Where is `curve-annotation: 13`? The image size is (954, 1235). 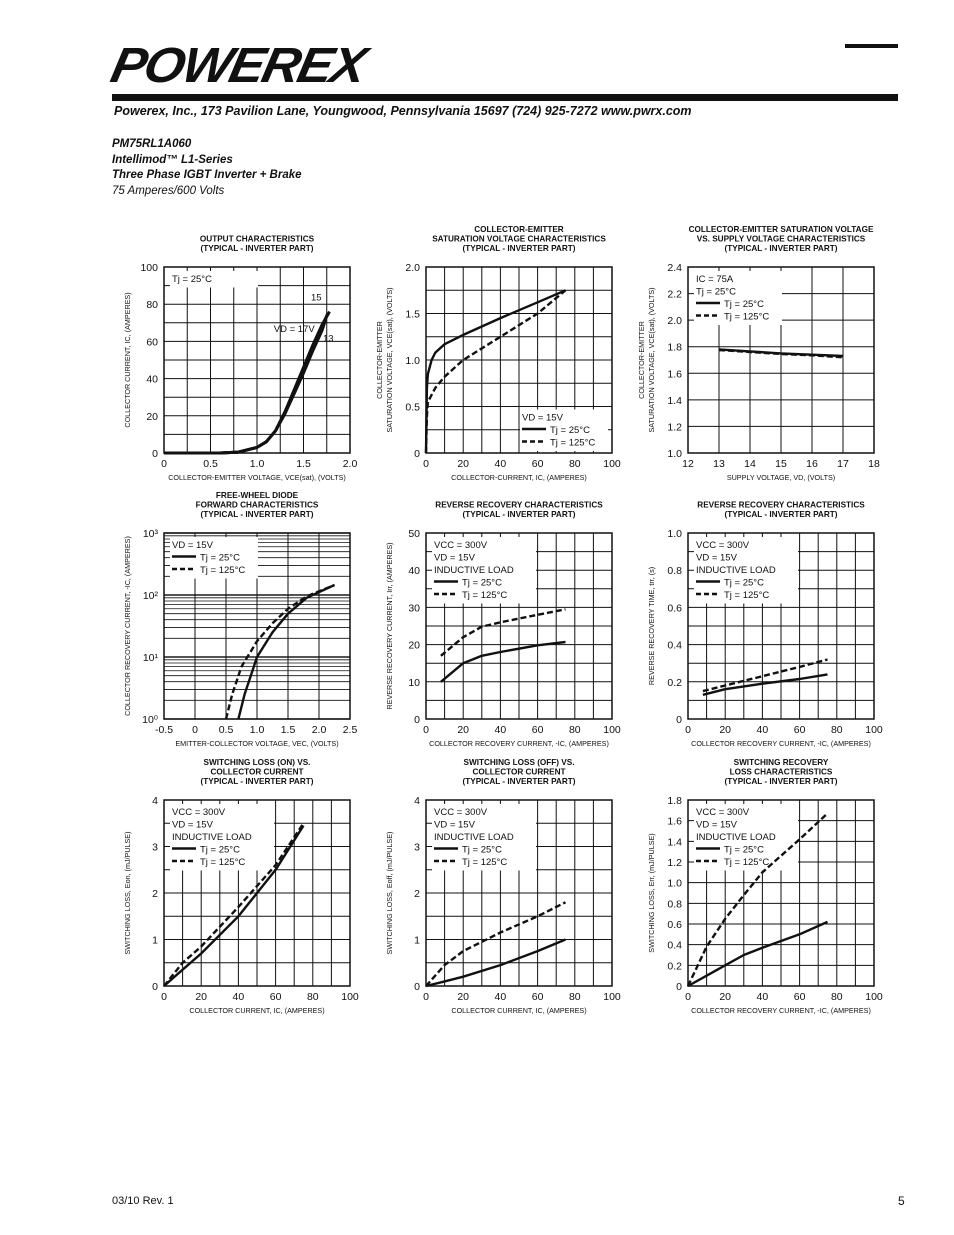 curve-annotation: 13 is located at coordinates (328, 338).